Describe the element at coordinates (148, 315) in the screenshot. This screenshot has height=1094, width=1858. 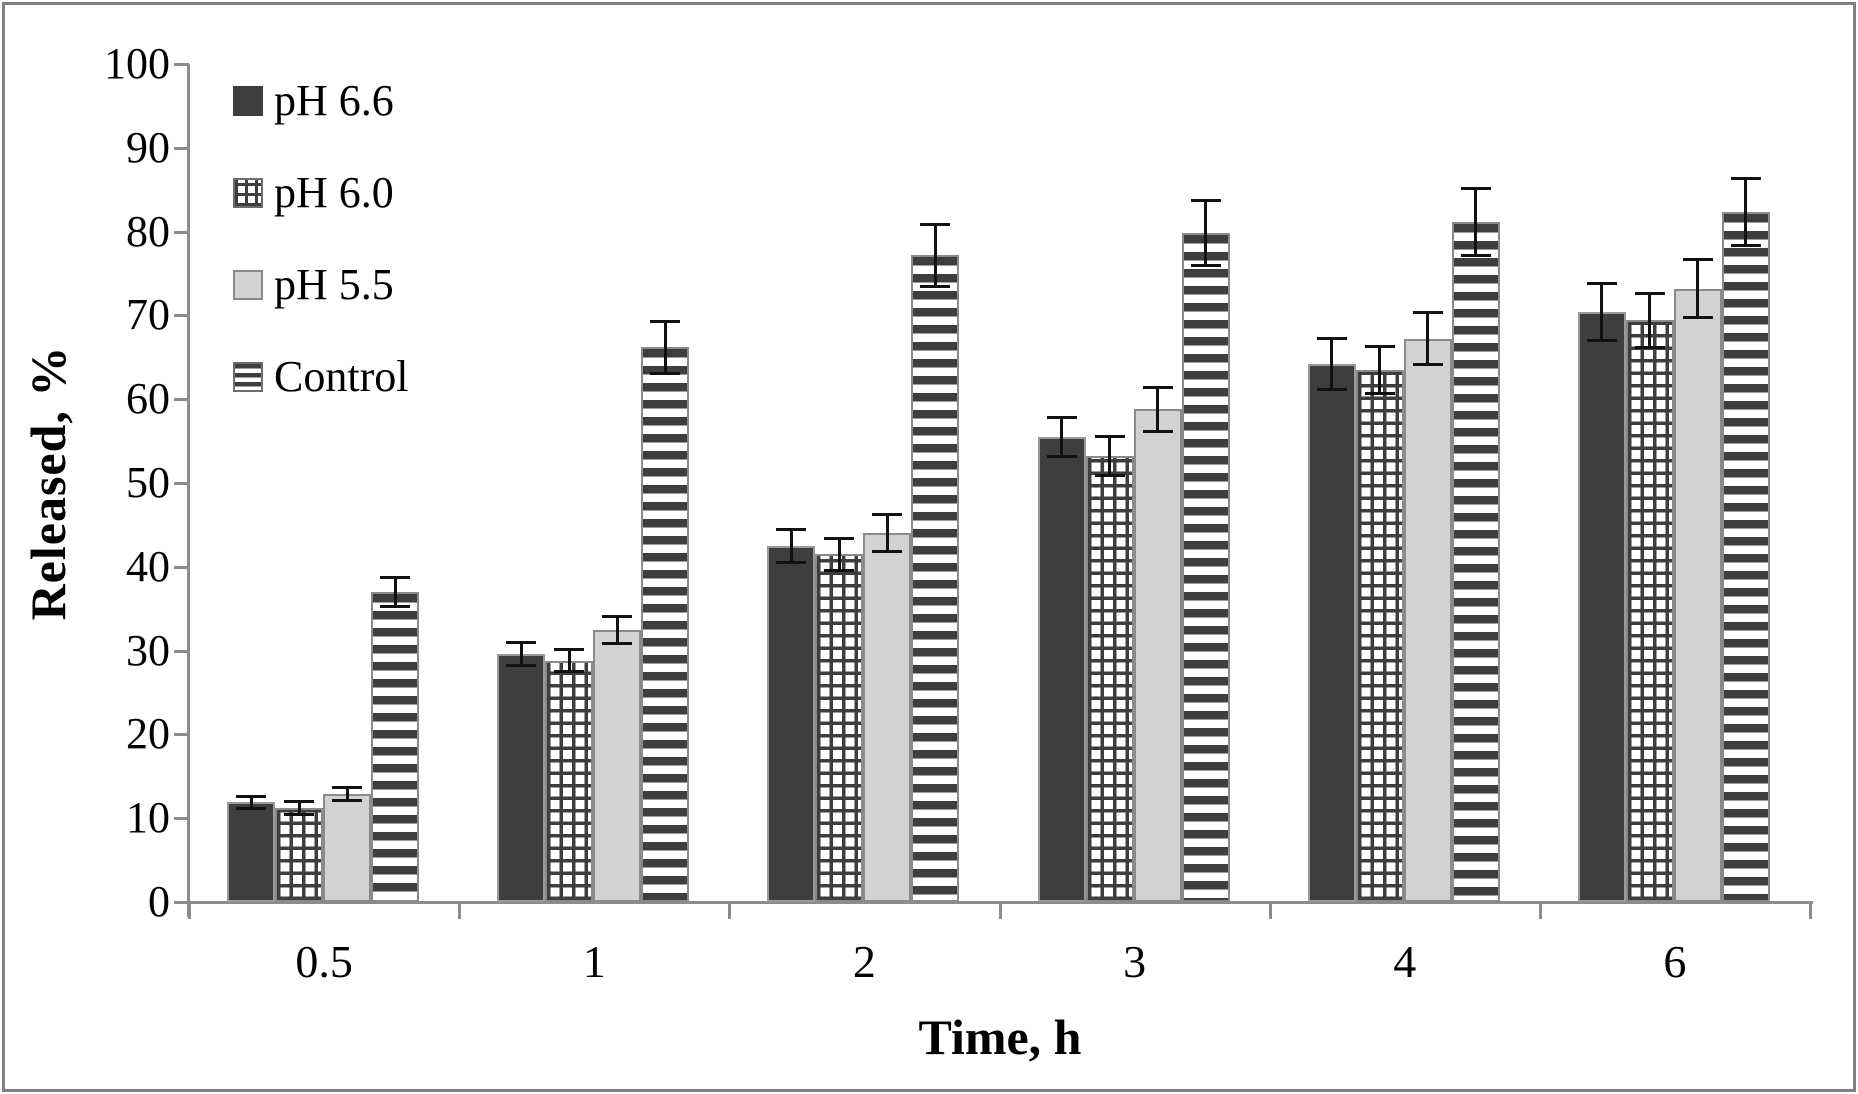
I see `y-tick-label: 70` at that location.